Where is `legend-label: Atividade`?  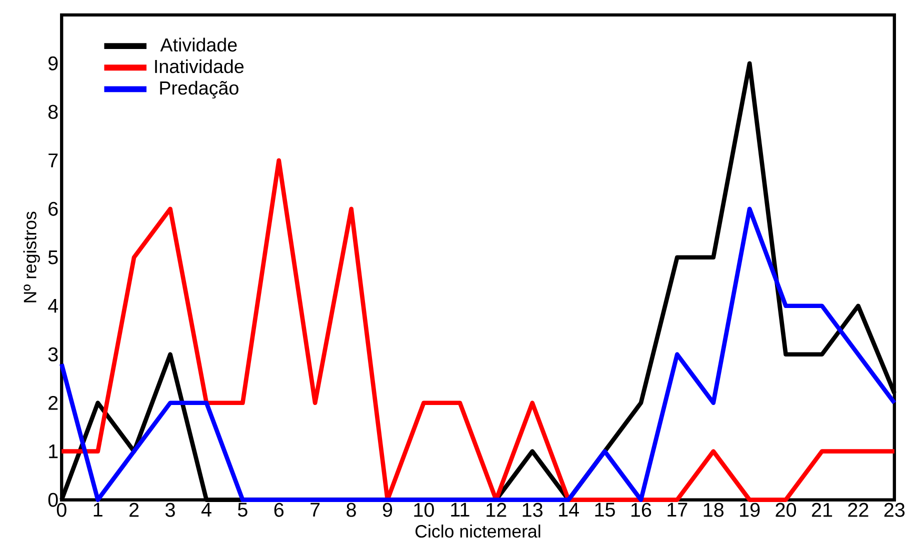
legend-label: Atividade is located at coordinates (198, 45).